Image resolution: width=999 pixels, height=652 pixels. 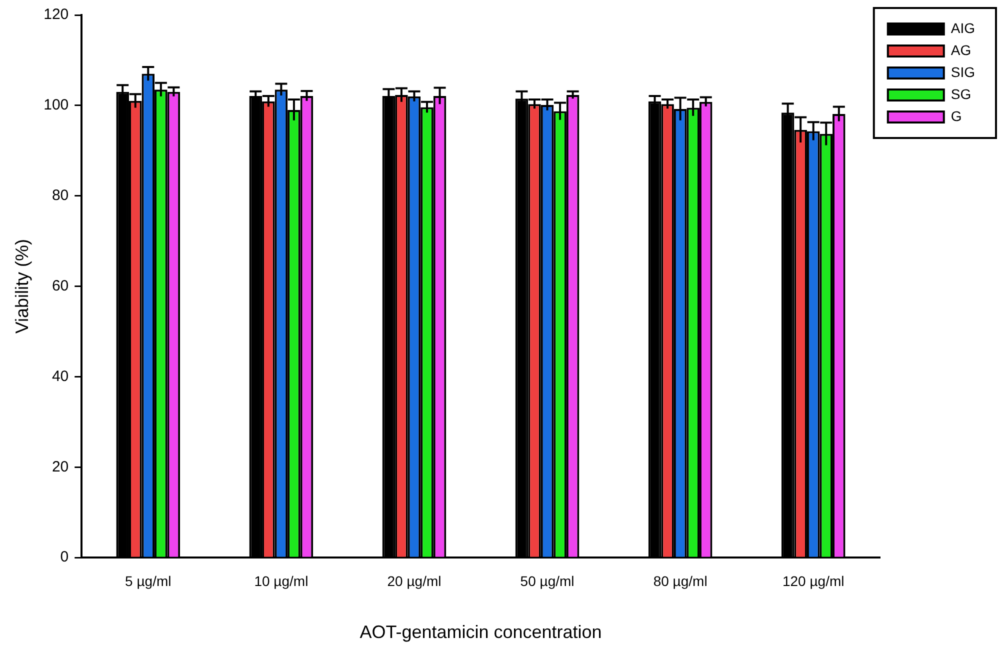 I want to click on legend-label: G, so click(x=956, y=116).